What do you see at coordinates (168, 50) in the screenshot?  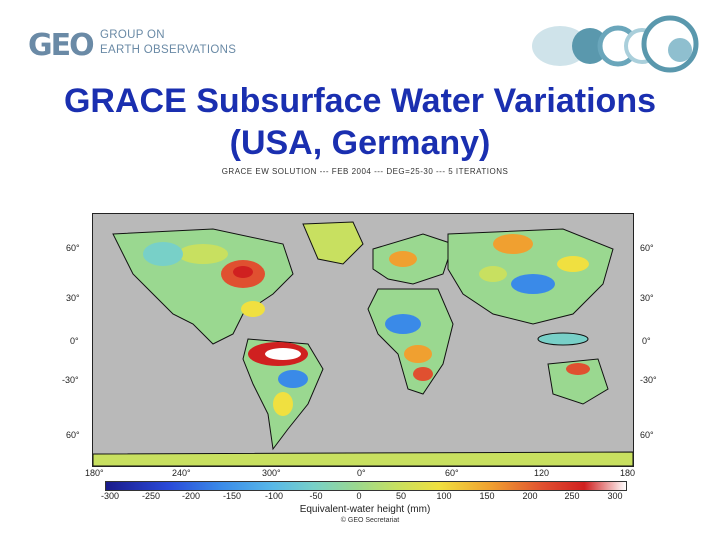 I see `logo-line-2: EARTH OBSERVATIONS` at bounding box center [168, 50].